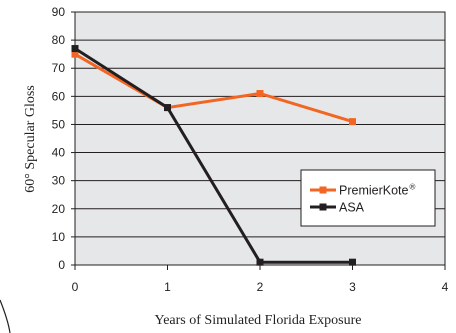  I want to click on legend: PremierKote® ASA, so click(368, 198).